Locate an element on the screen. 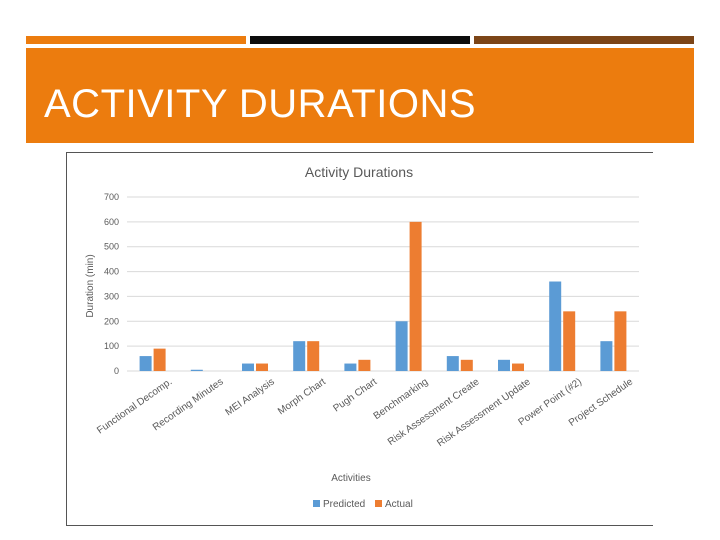  y-tick-label: 200 is located at coordinates (111, 321).